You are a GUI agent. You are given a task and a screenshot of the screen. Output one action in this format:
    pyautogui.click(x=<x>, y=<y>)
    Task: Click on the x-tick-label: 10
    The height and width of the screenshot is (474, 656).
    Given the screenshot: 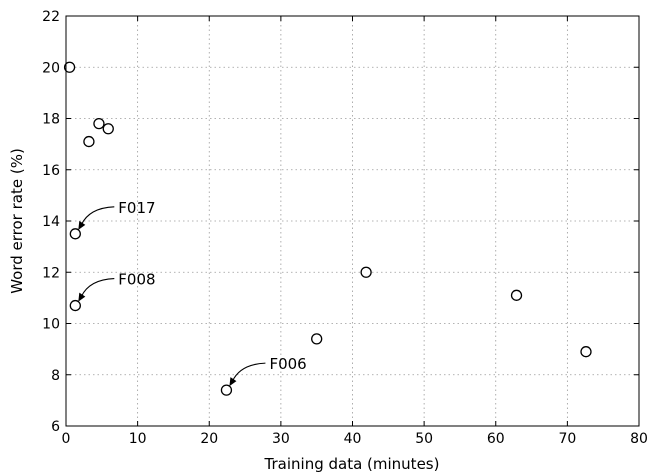 What is the action you would take?
    pyautogui.click(x=138, y=439)
    